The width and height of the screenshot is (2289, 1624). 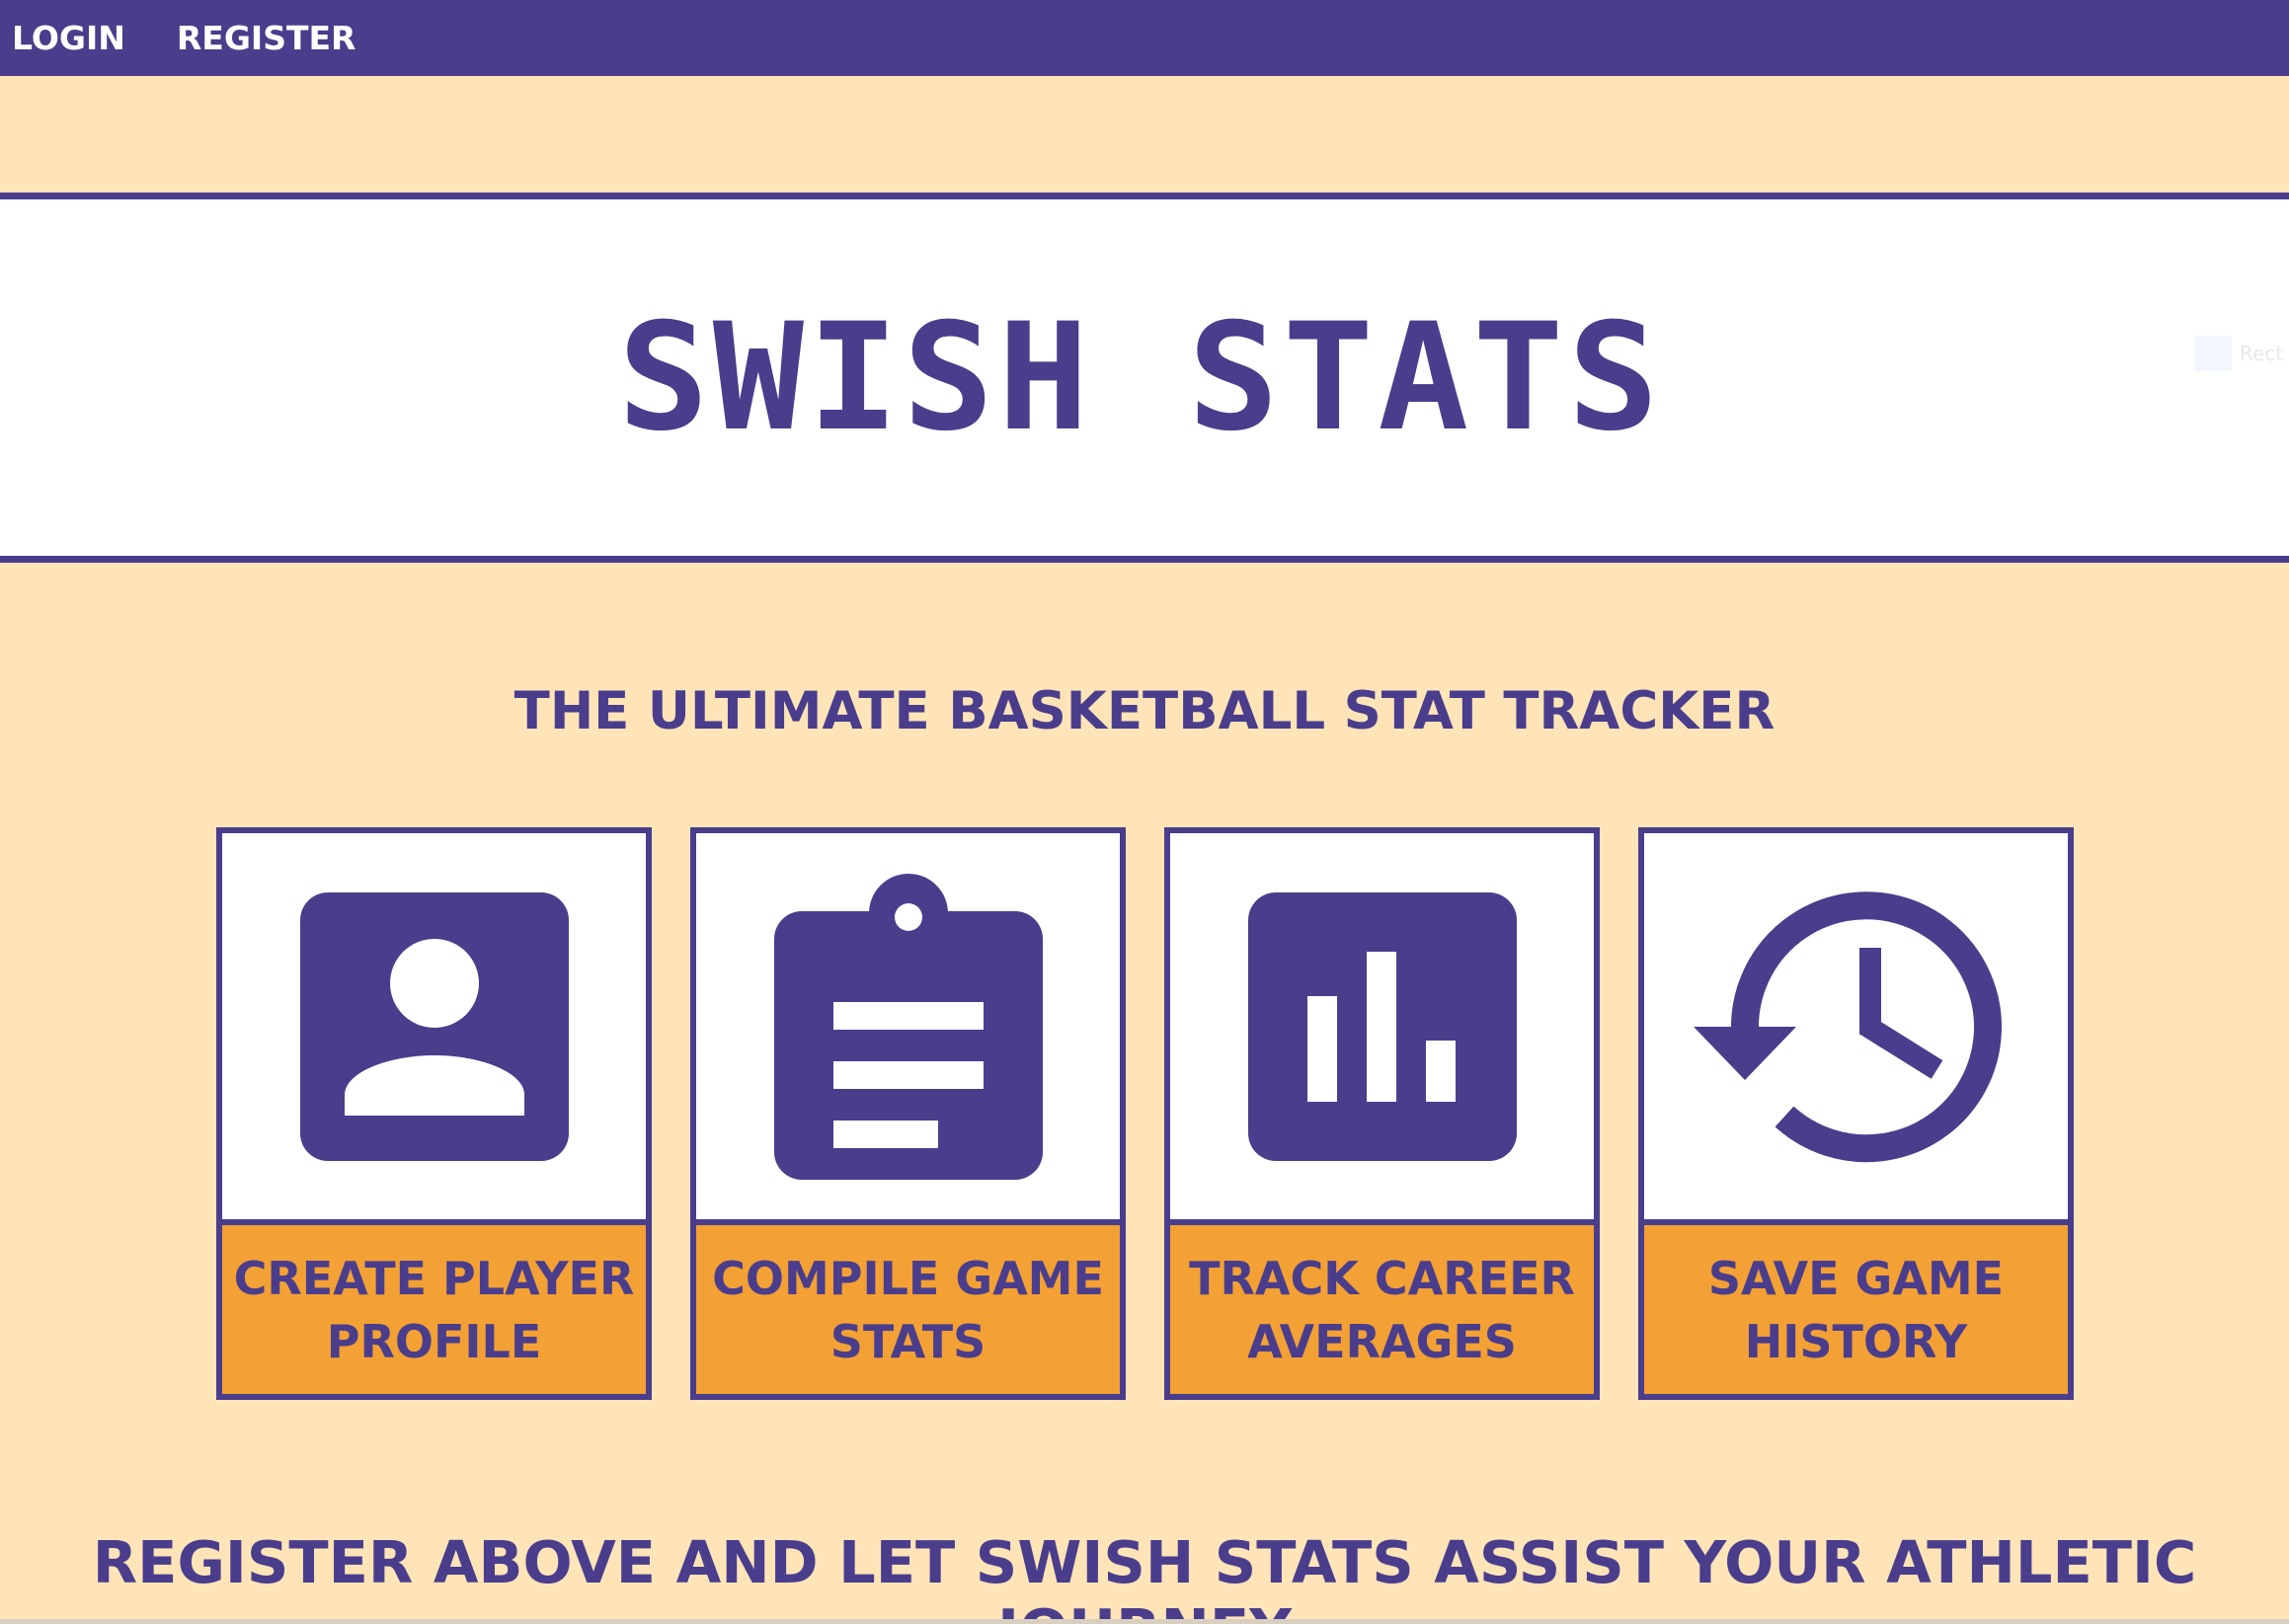 What do you see at coordinates (1856, 1278) in the screenshot?
I see `feature-label-line: SAVE GAME` at bounding box center [1856, 1278].